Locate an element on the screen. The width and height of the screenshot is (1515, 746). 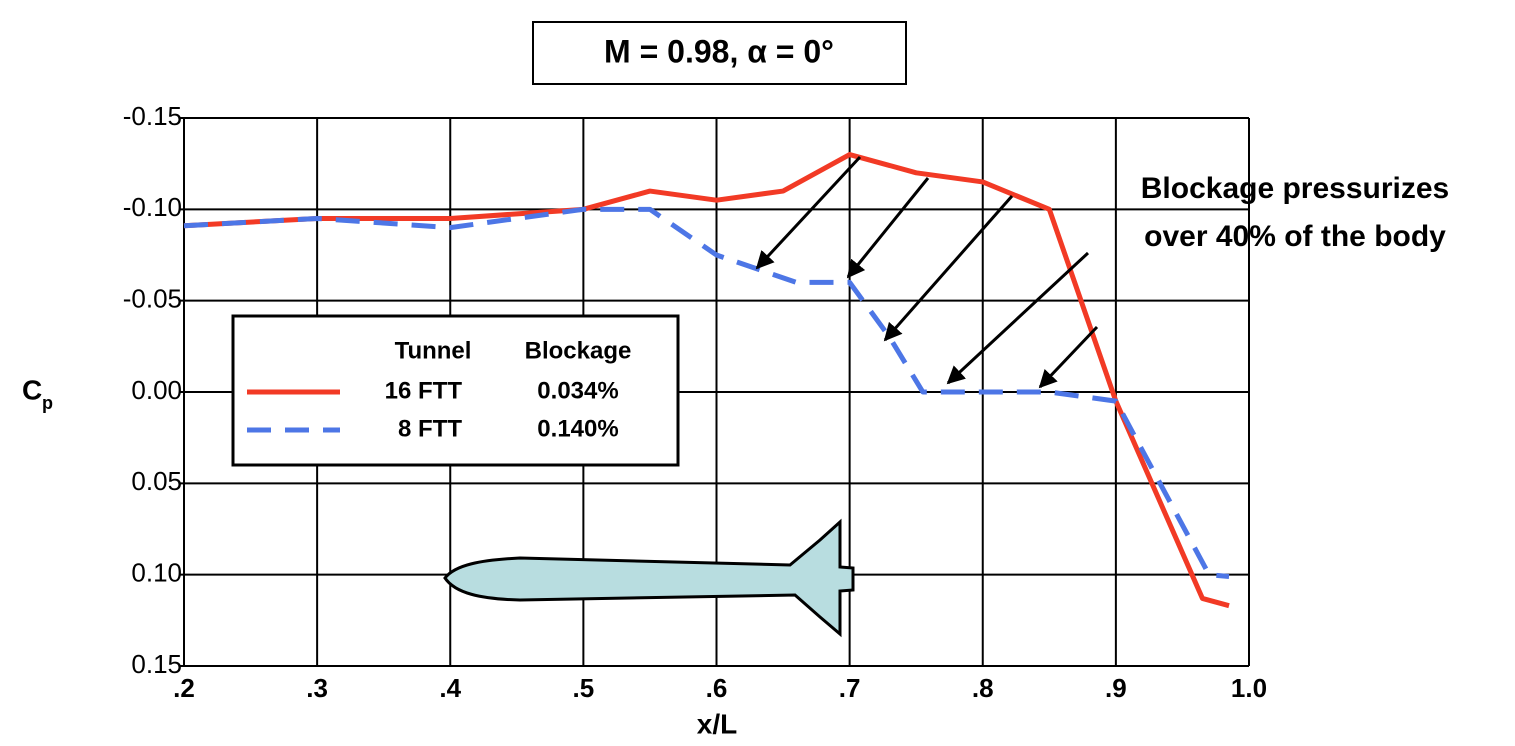
x-tick-label: .9 is located at coordinates (1116, 688).